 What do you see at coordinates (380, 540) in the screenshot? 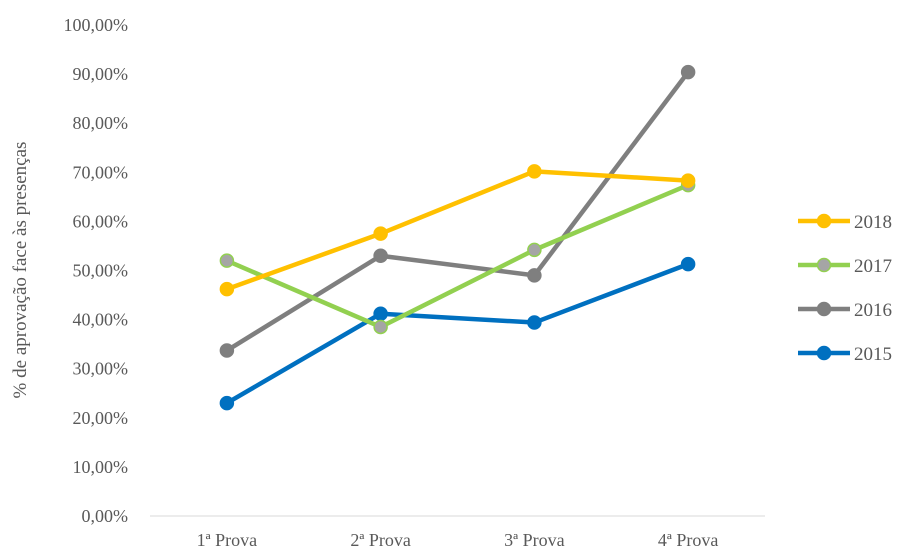
I see `x-tick-label: 2ª Prova` at bounding box center [380, 540].